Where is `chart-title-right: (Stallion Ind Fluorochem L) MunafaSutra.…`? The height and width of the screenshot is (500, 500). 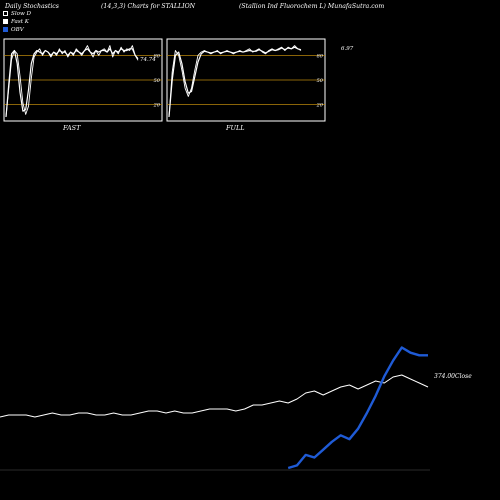 chart-title-right: (Stallion Ind Fluorochem L) MunafaSutra.… is located at coordinates (312, 6).